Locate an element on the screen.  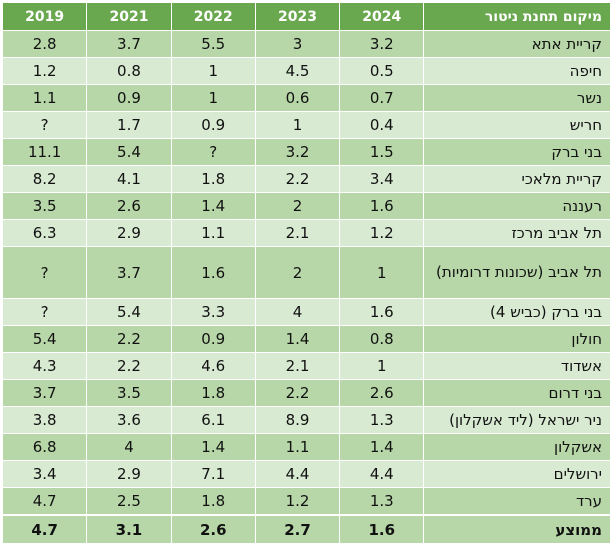
station-location: בני ברק is located at coordinates (517, 152).